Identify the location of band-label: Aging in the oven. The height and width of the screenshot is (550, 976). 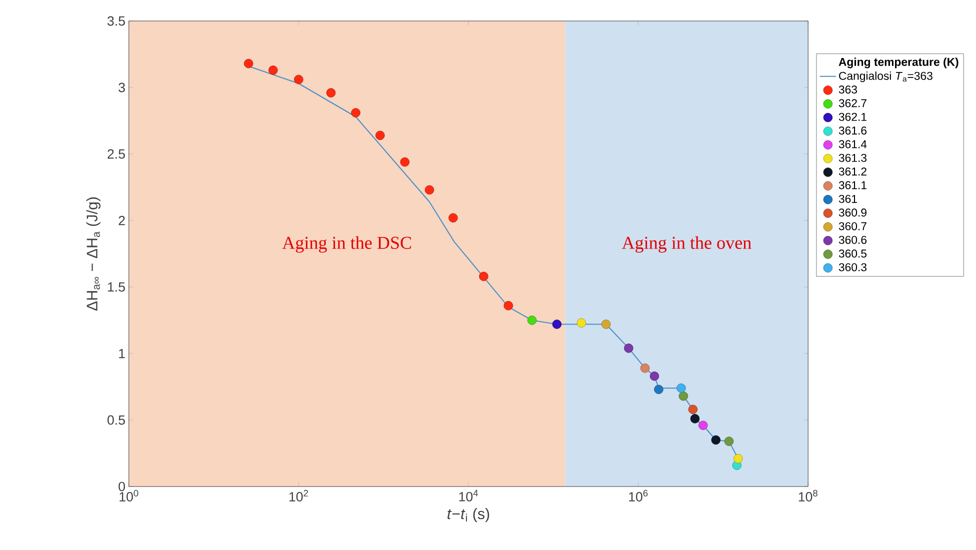
(687, 244).